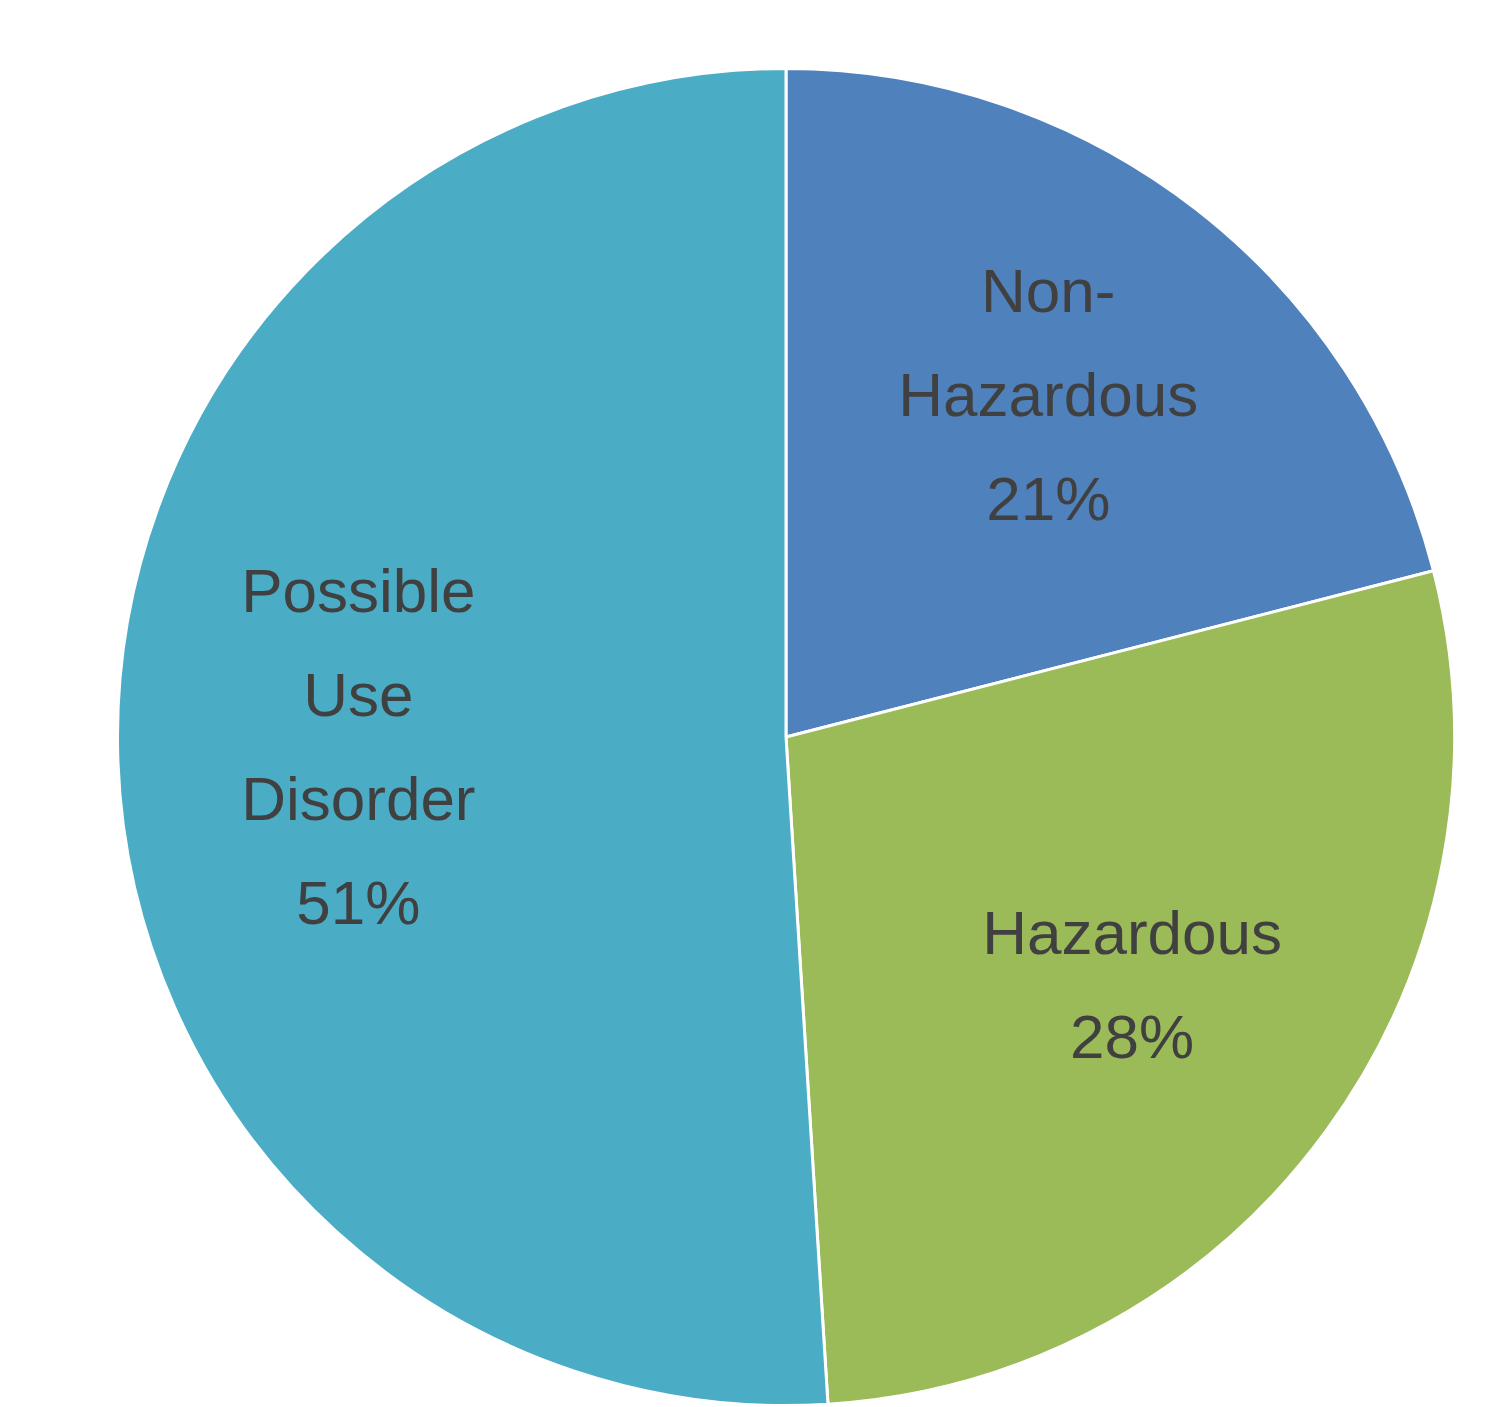 The image size is (1507, 1407). I want to click on data-label: 28%, so click(1132, 1036).